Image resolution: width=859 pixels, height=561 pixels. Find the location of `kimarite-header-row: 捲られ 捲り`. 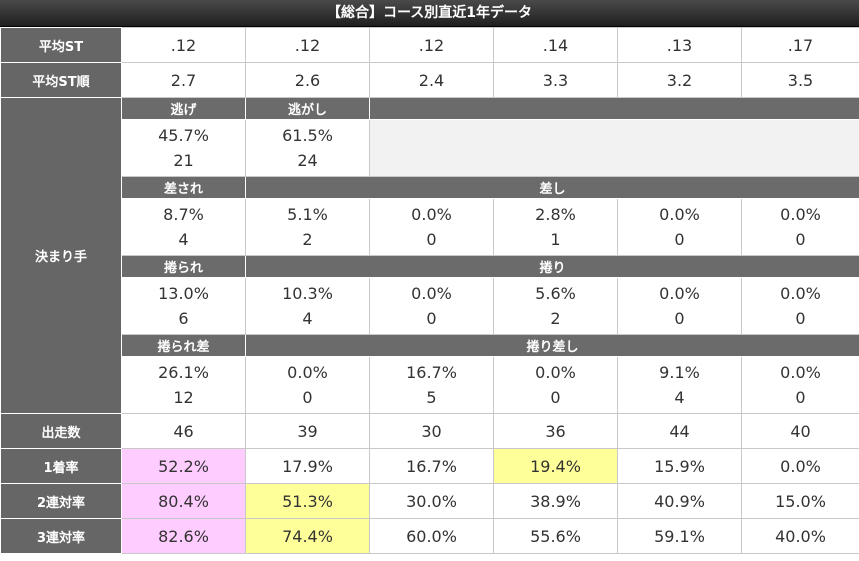

kimarite-header-row: 捲られ 捲り is located at coordinates (430, 266).